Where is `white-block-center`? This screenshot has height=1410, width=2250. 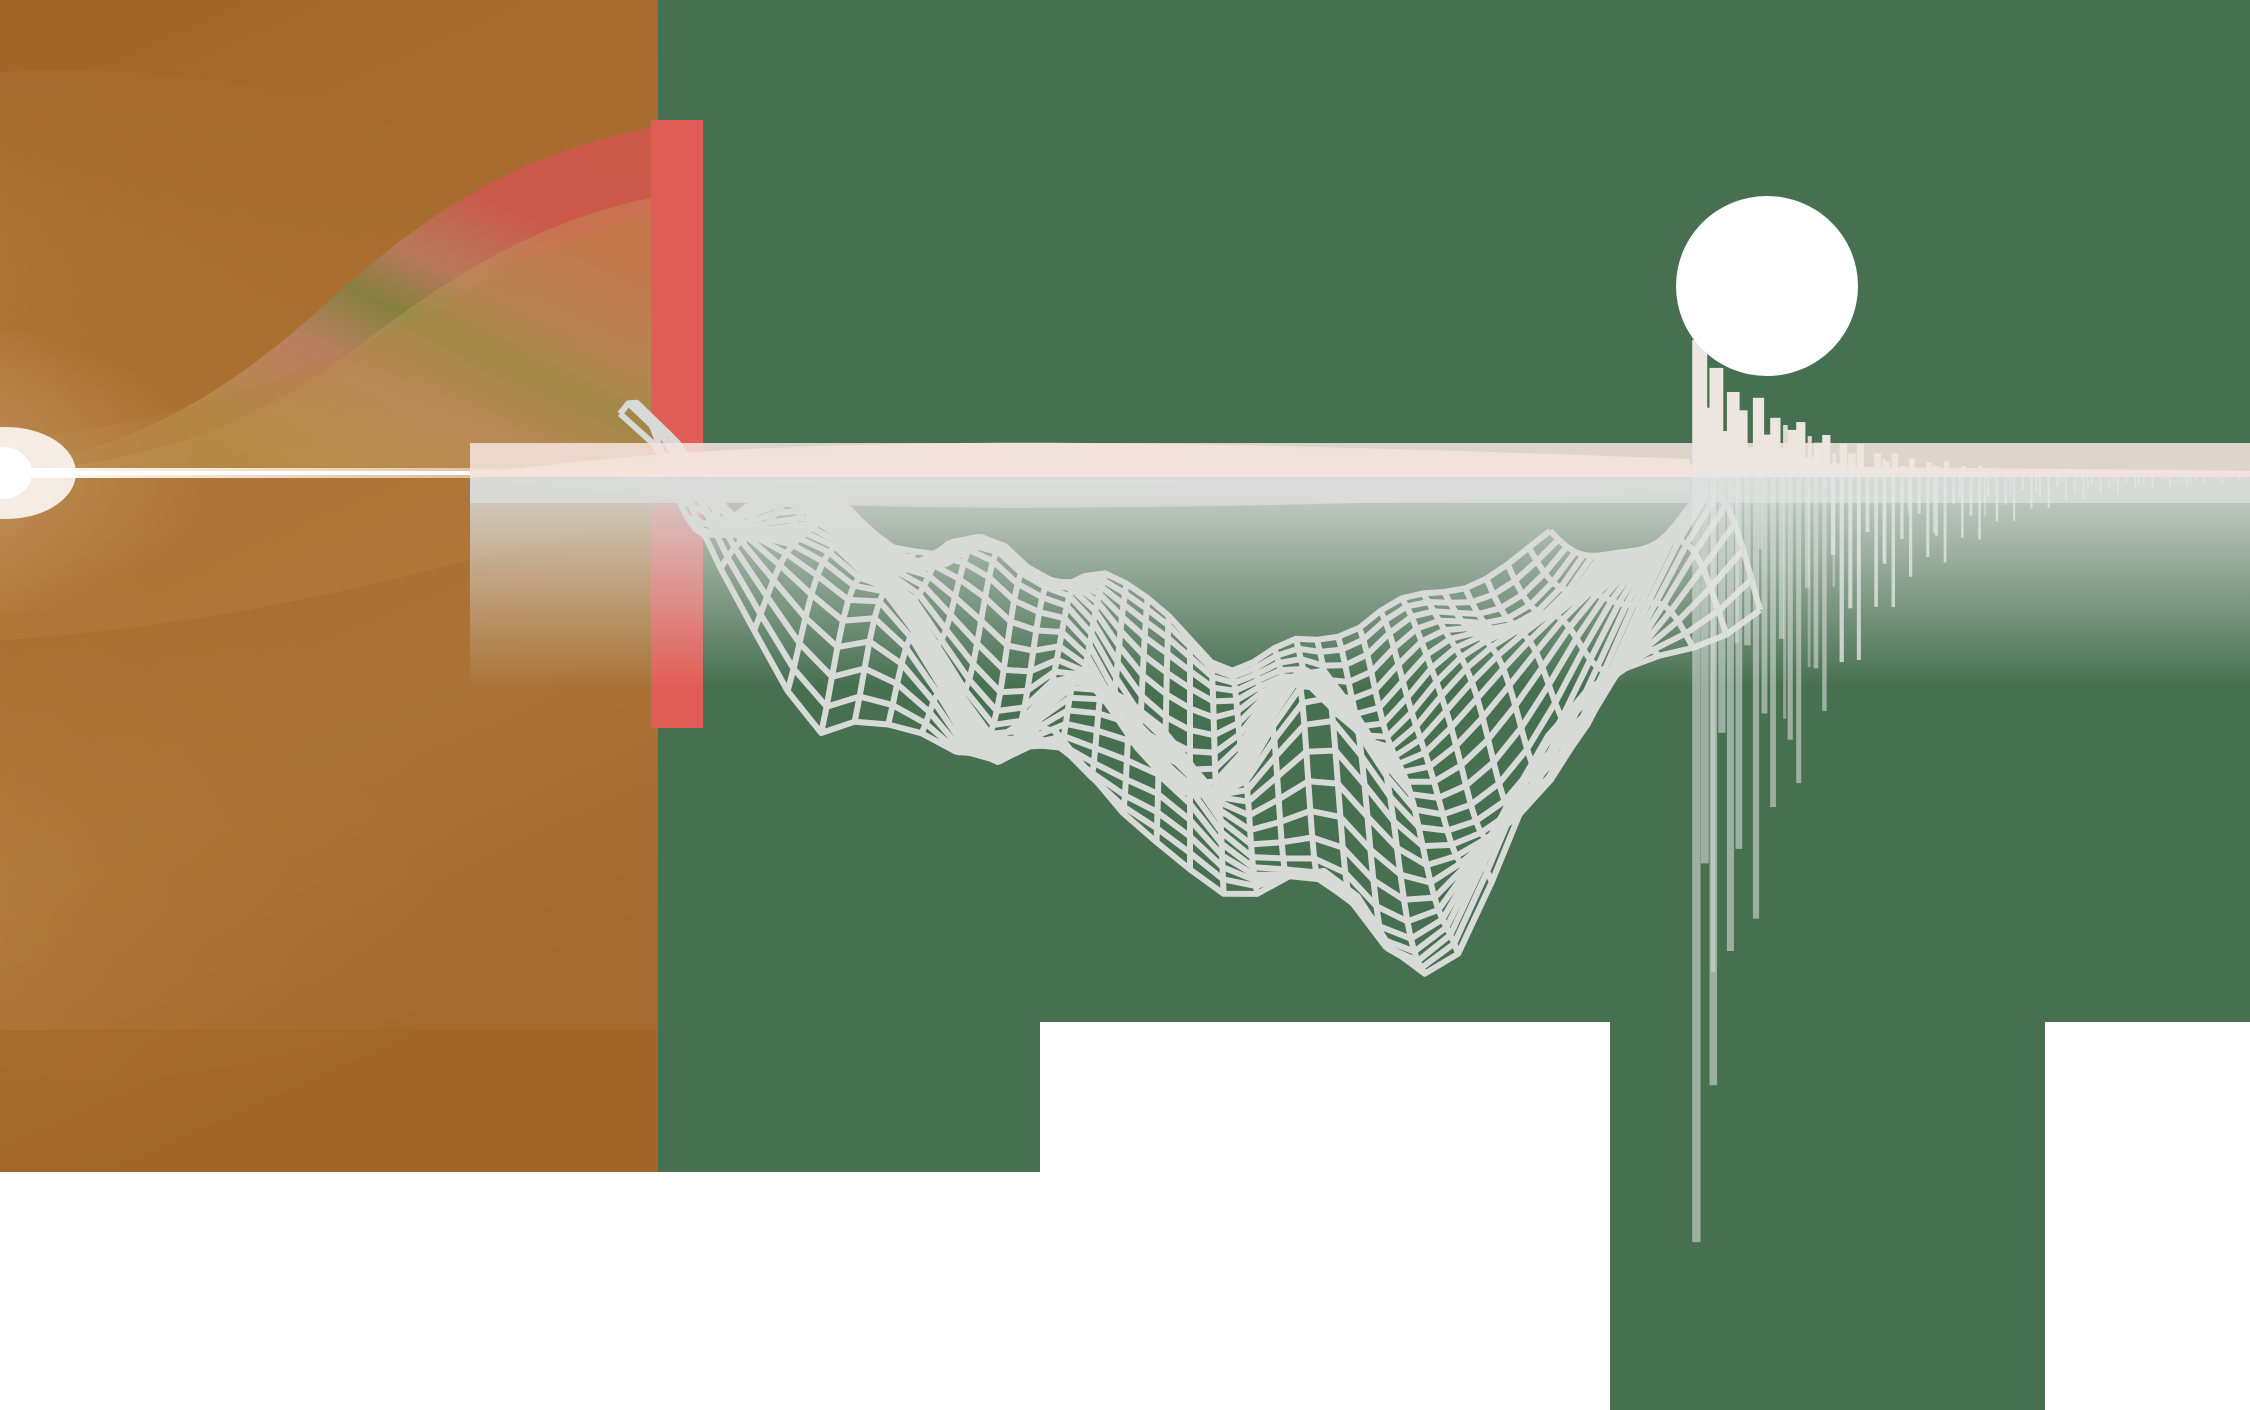
white-block-center is located at coordinates (1325, 1216).